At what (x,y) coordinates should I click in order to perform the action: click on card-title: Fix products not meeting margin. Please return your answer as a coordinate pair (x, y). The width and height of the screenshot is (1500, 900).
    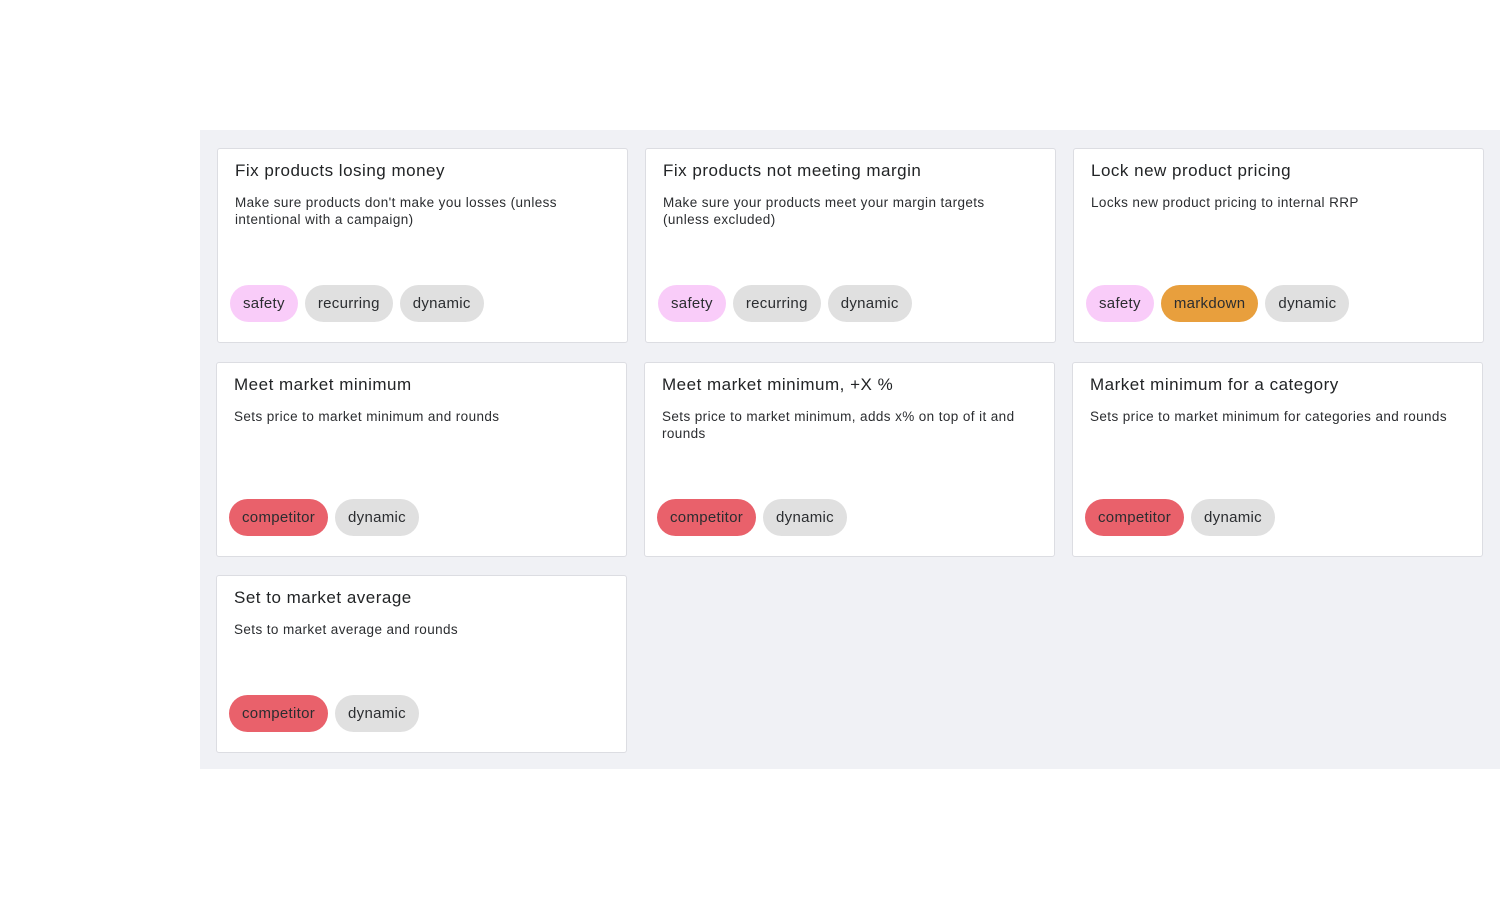
    Looking at the image, I should click on (792, 170).